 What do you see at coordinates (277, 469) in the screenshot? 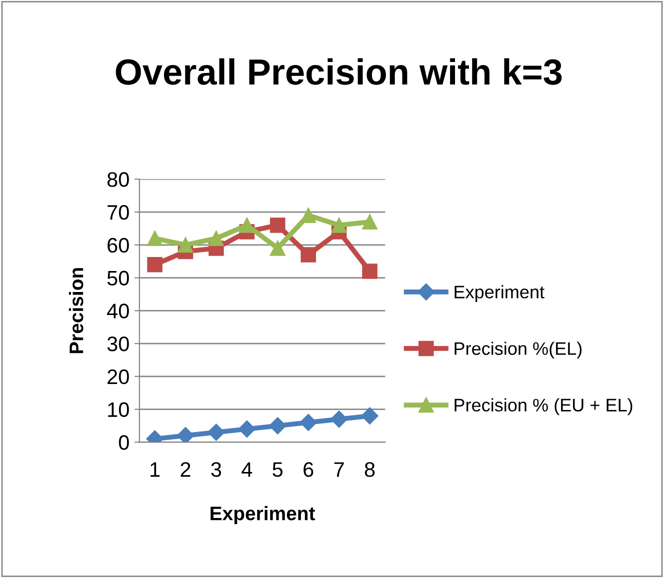
I see `x-tick-label: 5` at bounding box center [277, 469].